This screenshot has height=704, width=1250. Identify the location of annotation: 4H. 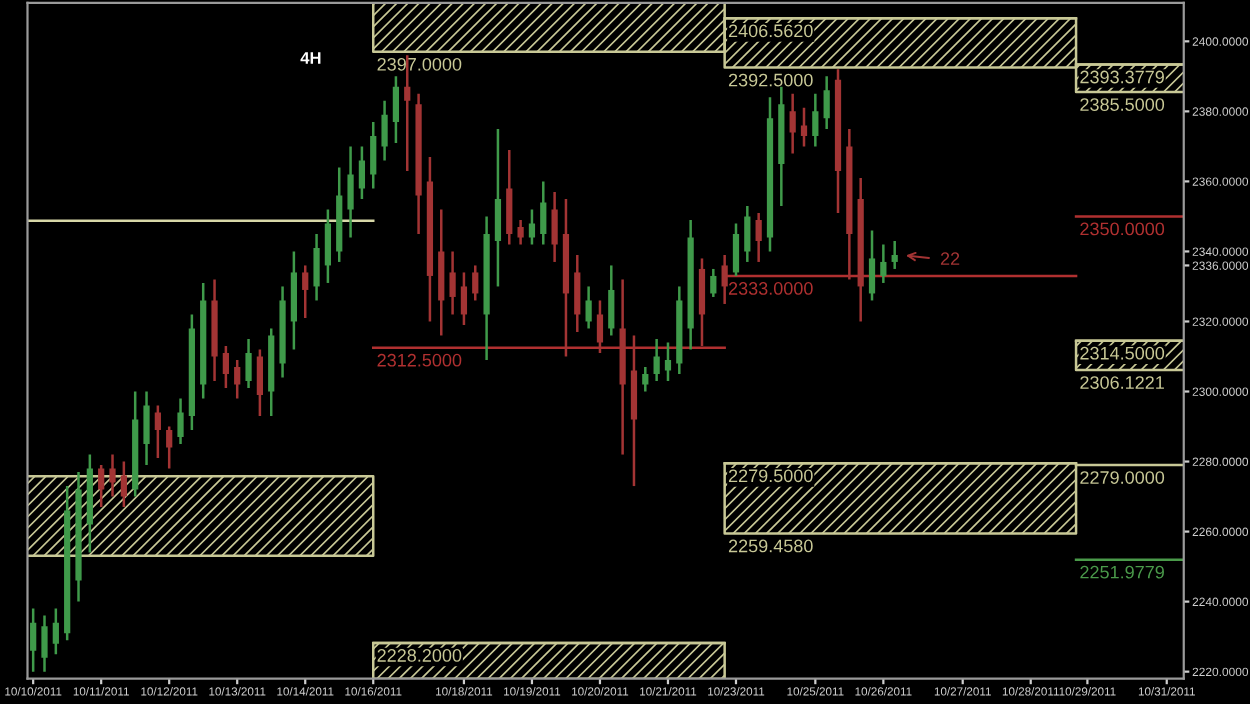
(310, 58).